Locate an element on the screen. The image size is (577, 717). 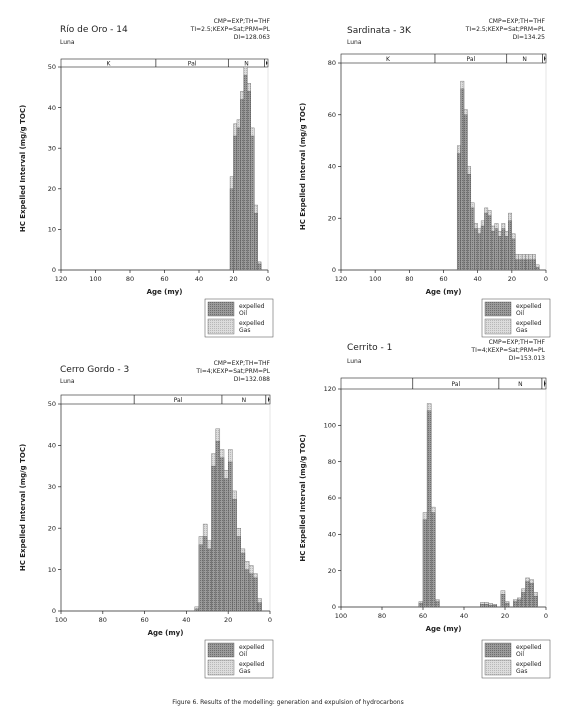
y-tick-label: 60 is located at coordinates (332, 498).